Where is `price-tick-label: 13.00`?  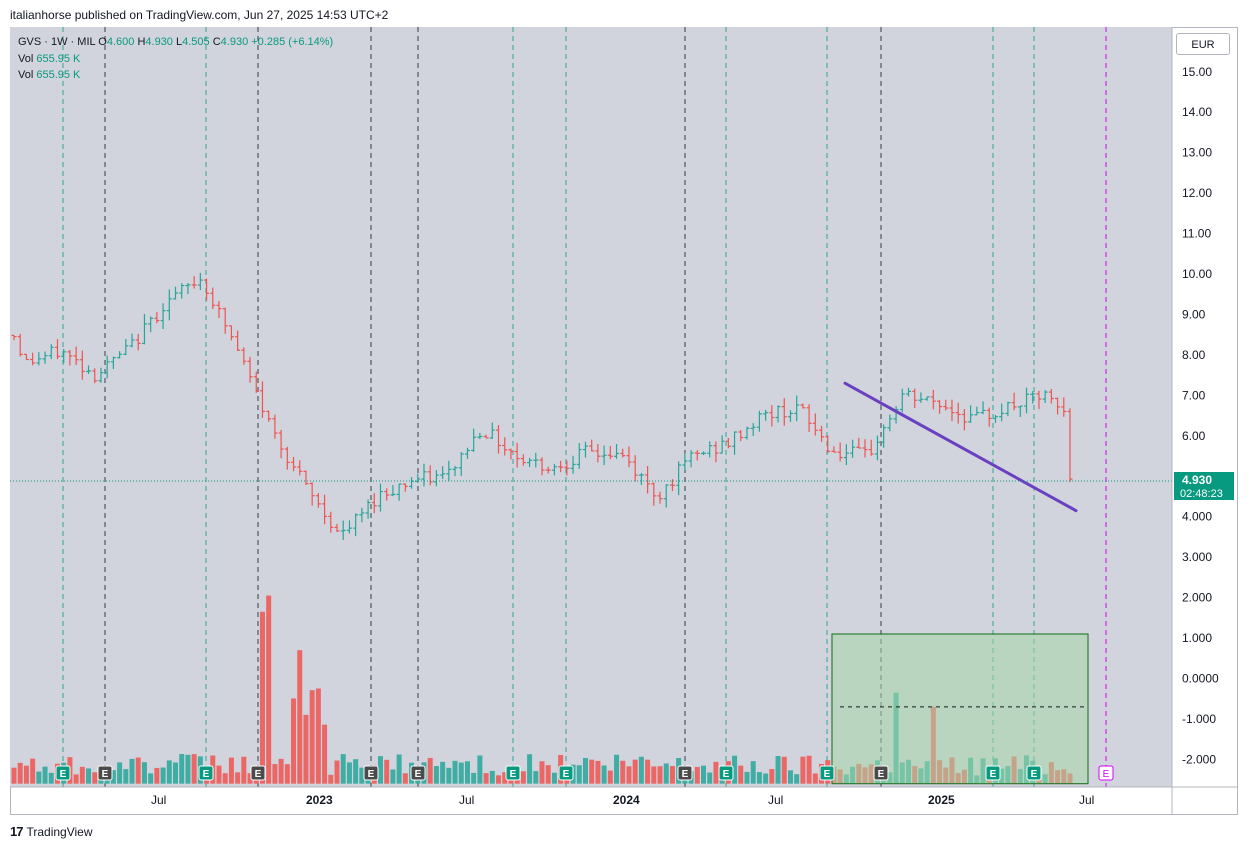
price-tick-label: 13.00 is located at coordinates (1197, 153).